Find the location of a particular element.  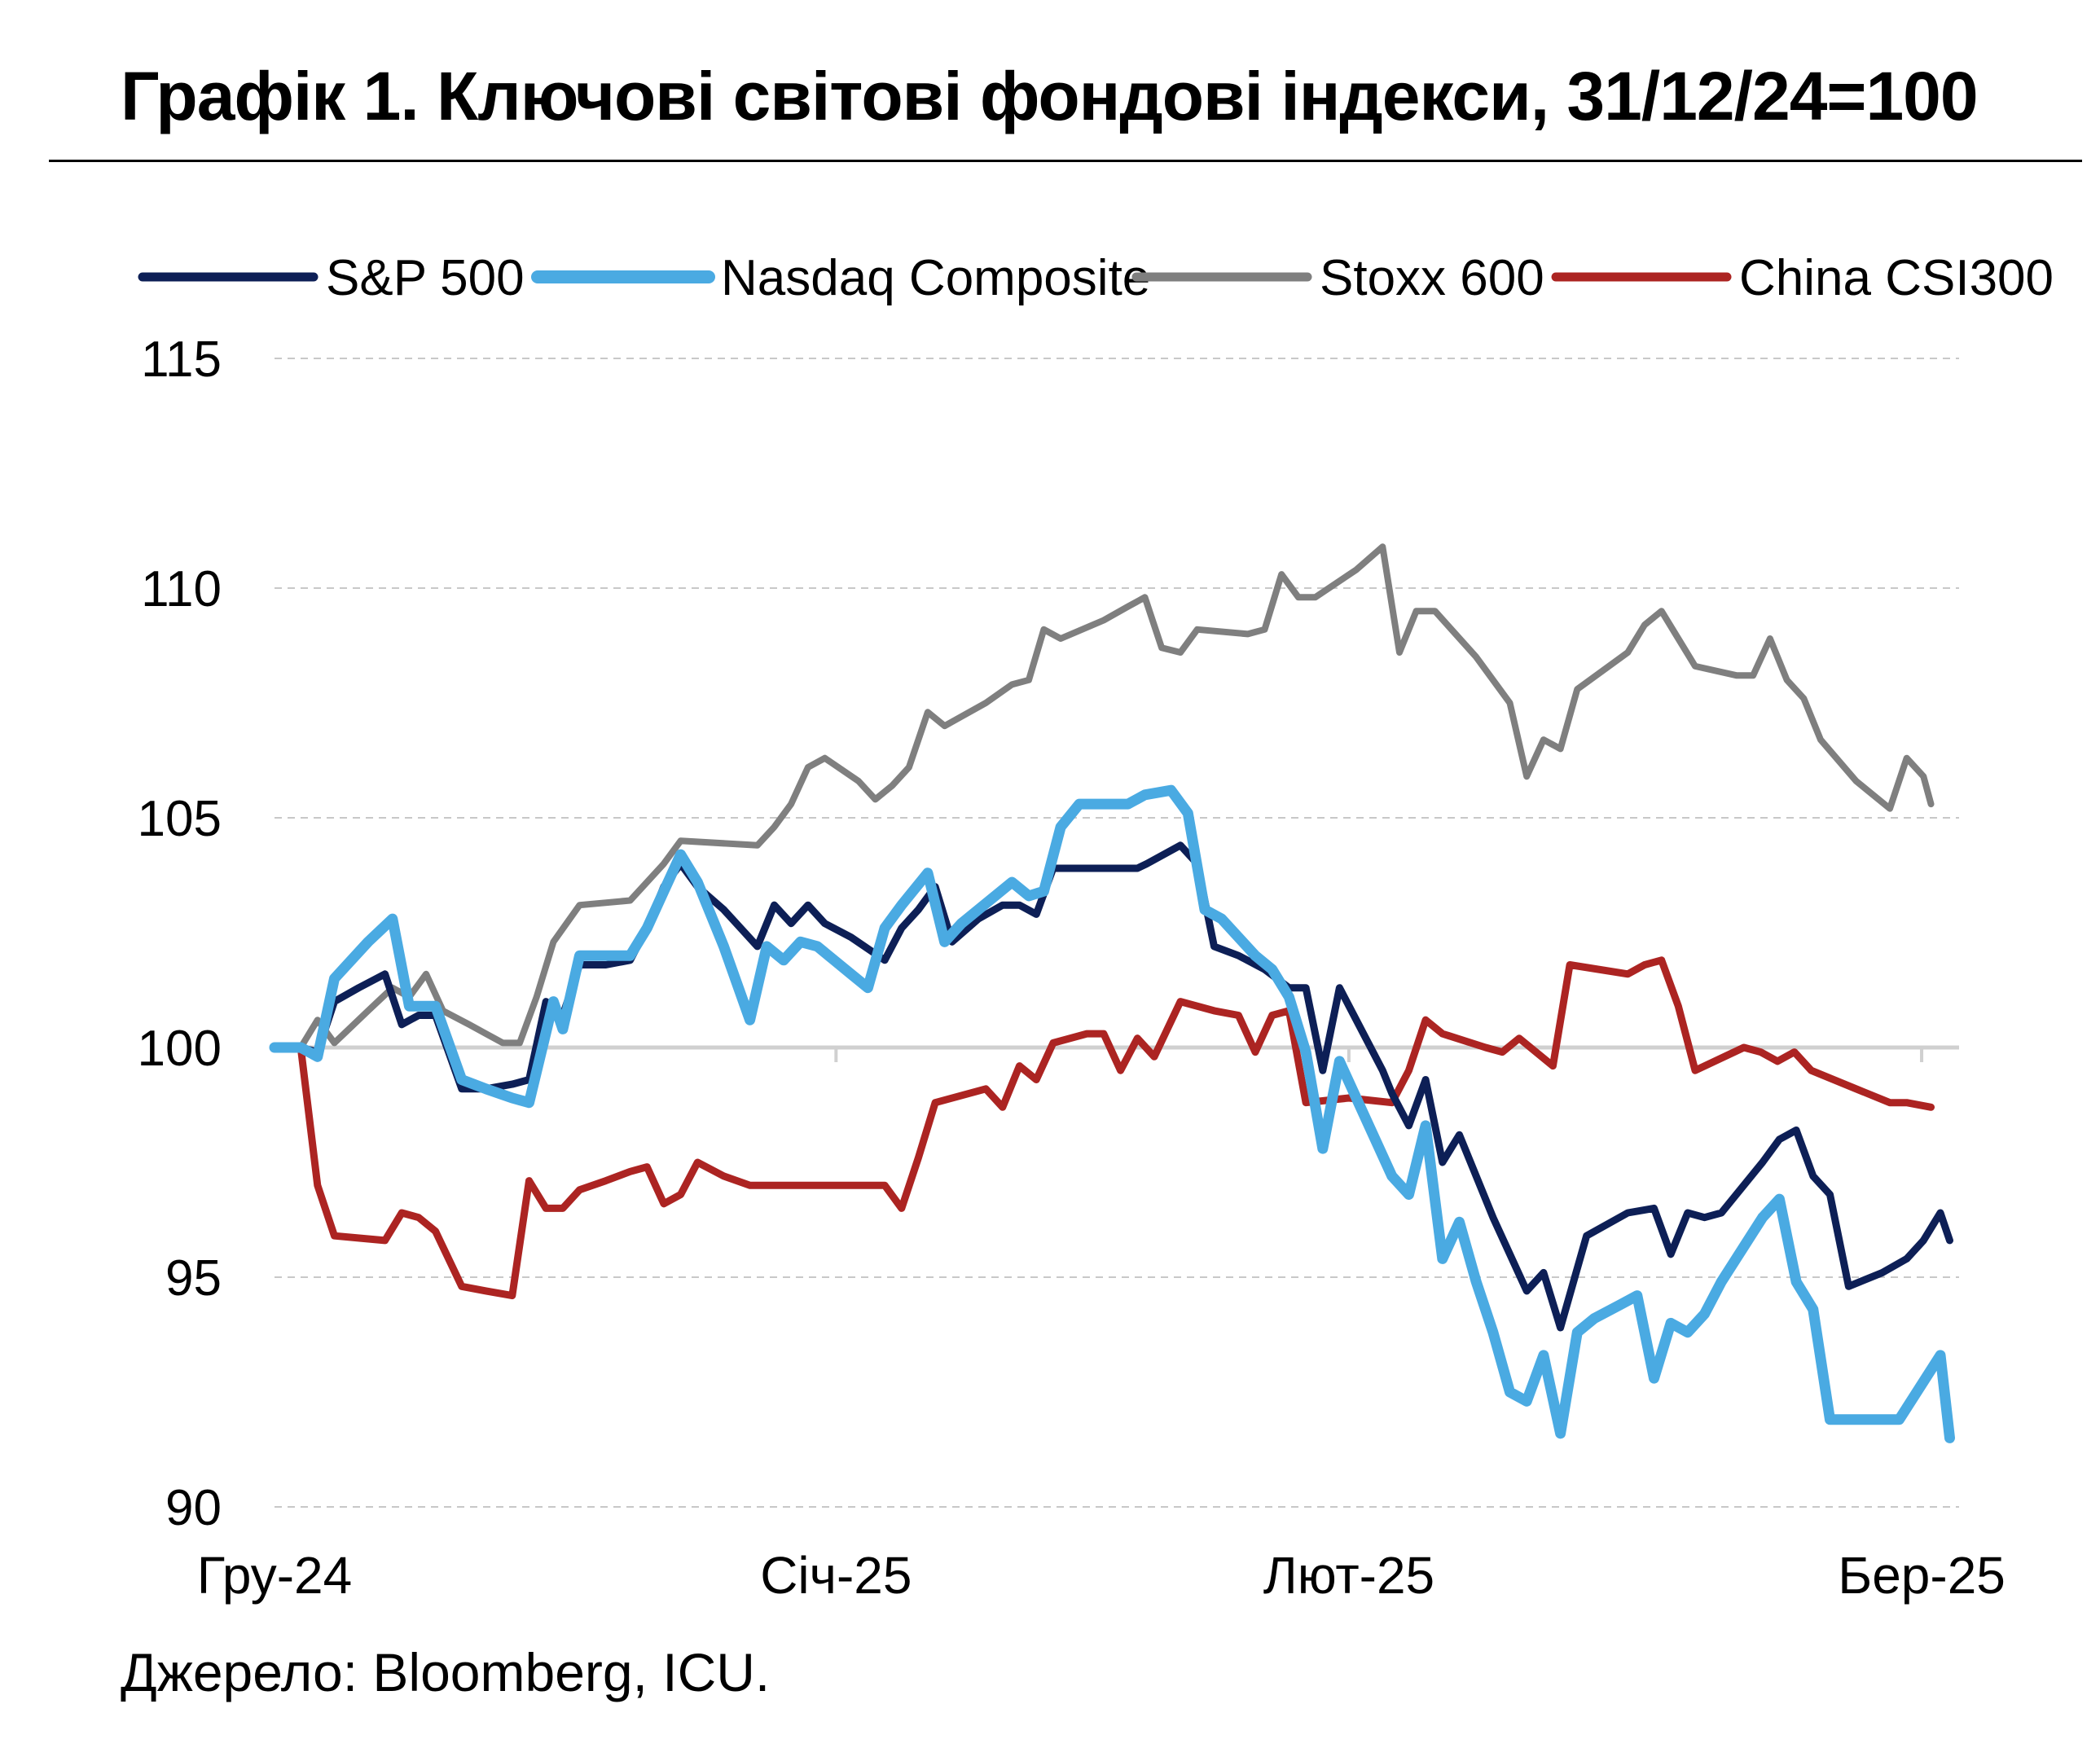

x-tick-label-2: Лют-25 is located at coordinates (1348, 1576).